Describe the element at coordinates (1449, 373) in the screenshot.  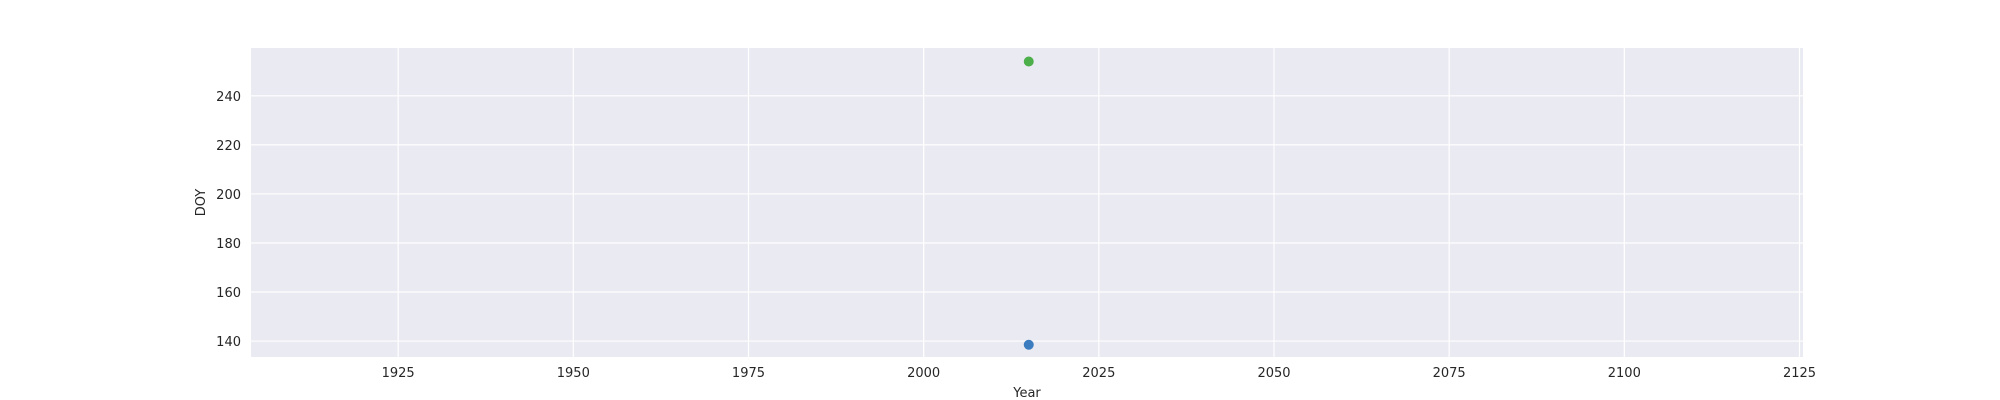
I see `x-tick-label: 2075` at that location.